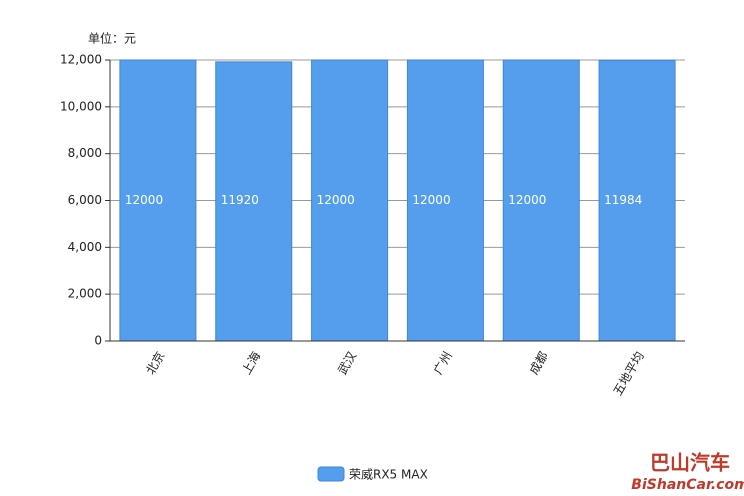 The width and height of the screenshot is (744, 496). Describe the element at coordinates (85, 247) in the screenshot. I see `y-tick-label: 4,000` at that location.